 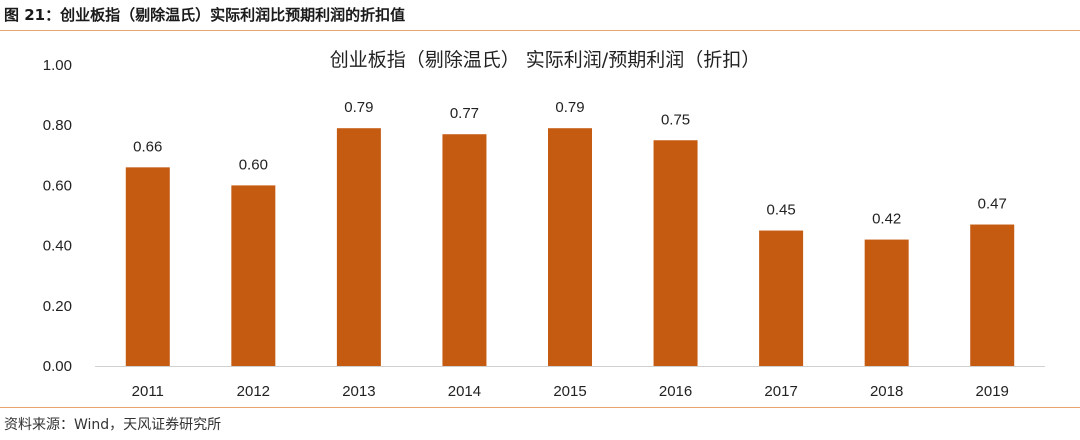 What do you see at coordinates (675, 119) in the screenshot?
I see `data-label-2016: 0.75` at bounding box center [675, 119].